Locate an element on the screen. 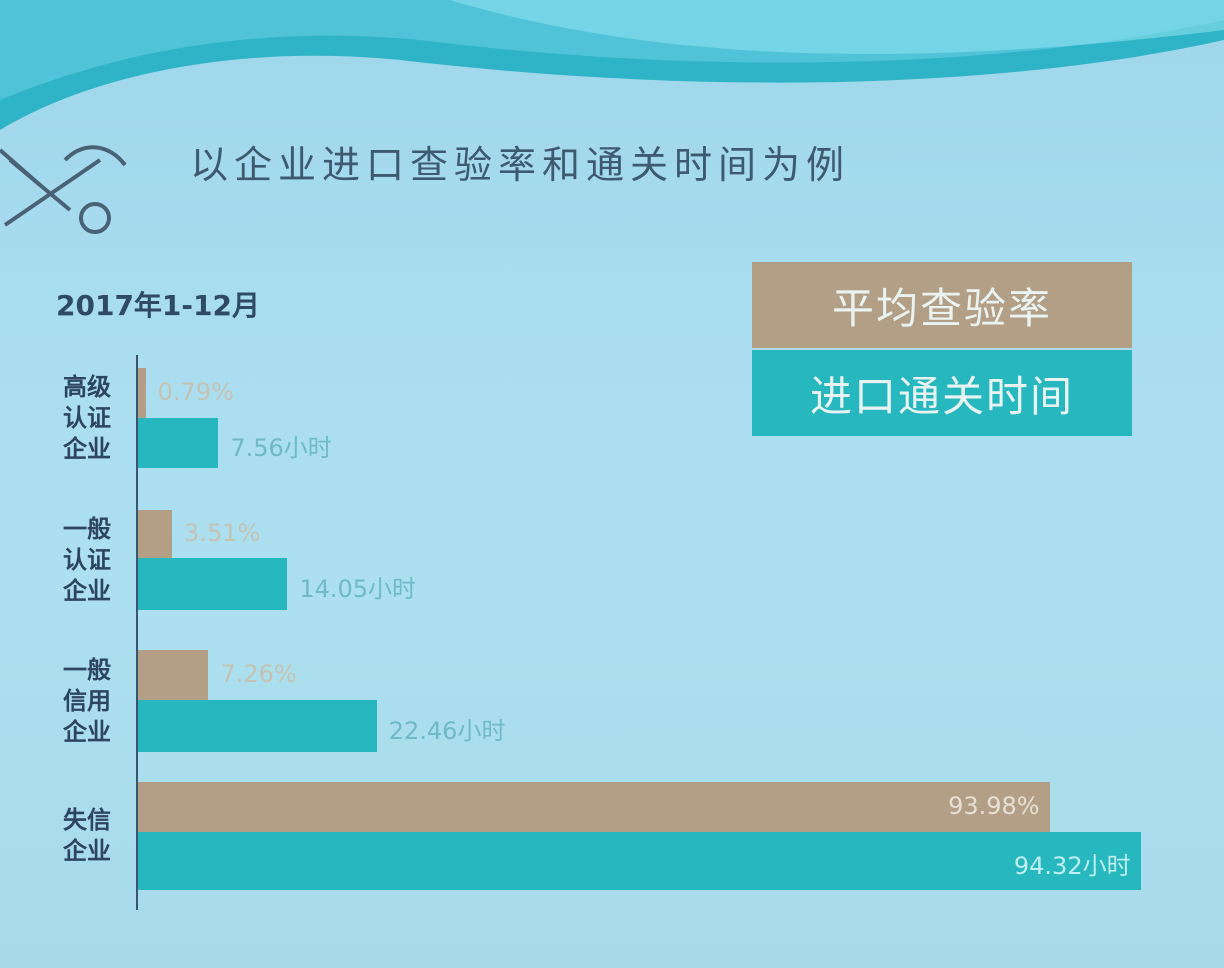  category-label: 失信 企业 is located at coordinates (87, 835).